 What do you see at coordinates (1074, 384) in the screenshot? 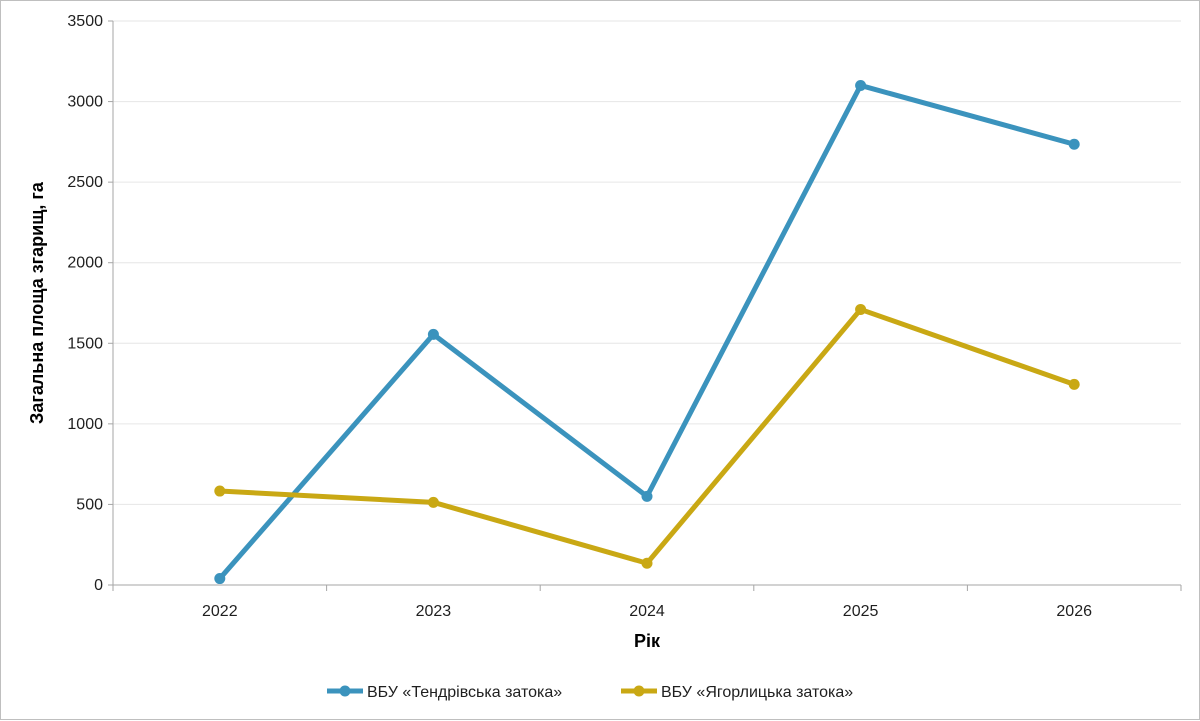
I see `data-point-2-2026` at bounding box center [1074, 384].